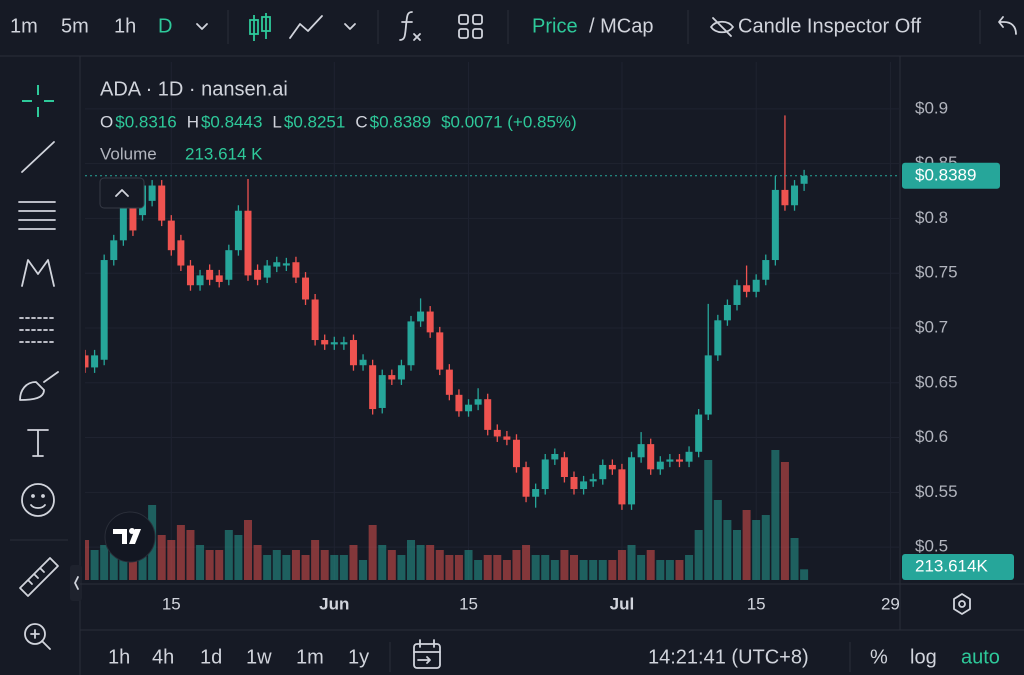 The height and width of the screenshot is (675, 1024). I want to click on candle-type-icon, so click(260, 27).